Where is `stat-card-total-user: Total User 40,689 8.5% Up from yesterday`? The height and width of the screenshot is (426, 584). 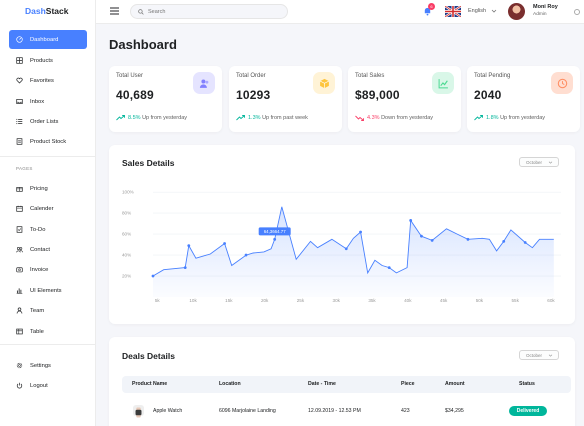
stat-card-total-user: Total User 40,689 8.5% Up from yesterday is located at coordinates (165, 99).